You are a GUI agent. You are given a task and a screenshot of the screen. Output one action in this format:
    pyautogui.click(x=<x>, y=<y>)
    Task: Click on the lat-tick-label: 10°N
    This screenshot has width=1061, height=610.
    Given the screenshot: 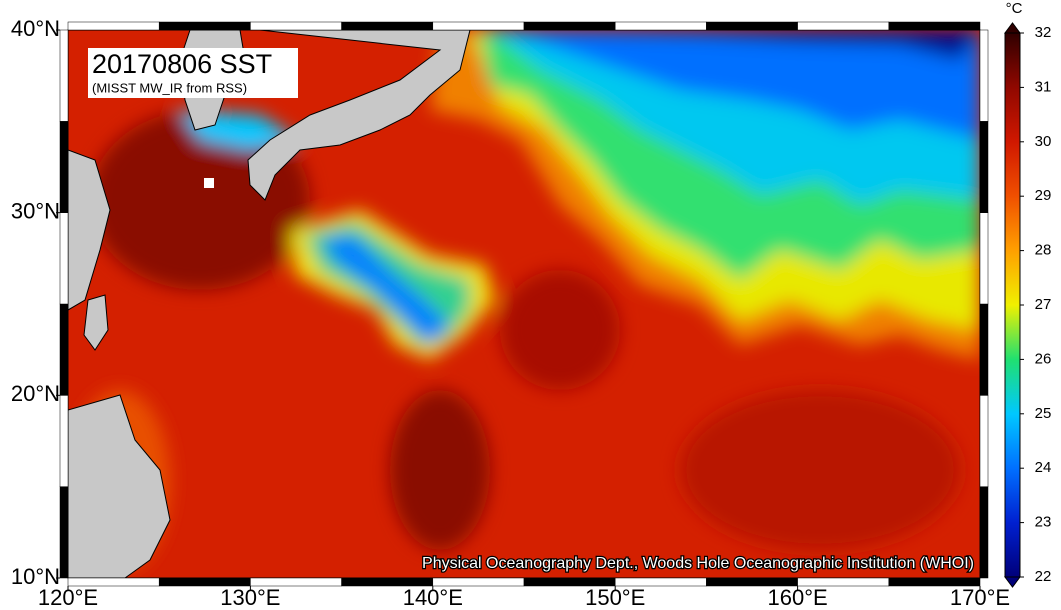 What is the action you would take?
    pyautogui.click(x=35, y=576)
    